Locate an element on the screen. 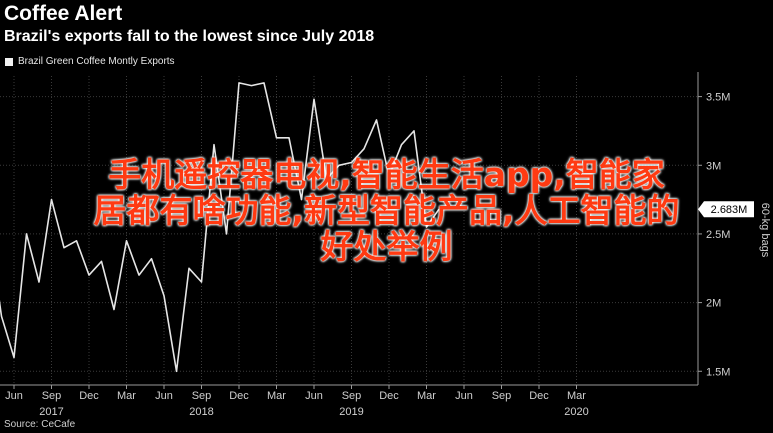 The height and width of the screenshot is (433, 773). legend-swatch is located at coordinates (9, 61).